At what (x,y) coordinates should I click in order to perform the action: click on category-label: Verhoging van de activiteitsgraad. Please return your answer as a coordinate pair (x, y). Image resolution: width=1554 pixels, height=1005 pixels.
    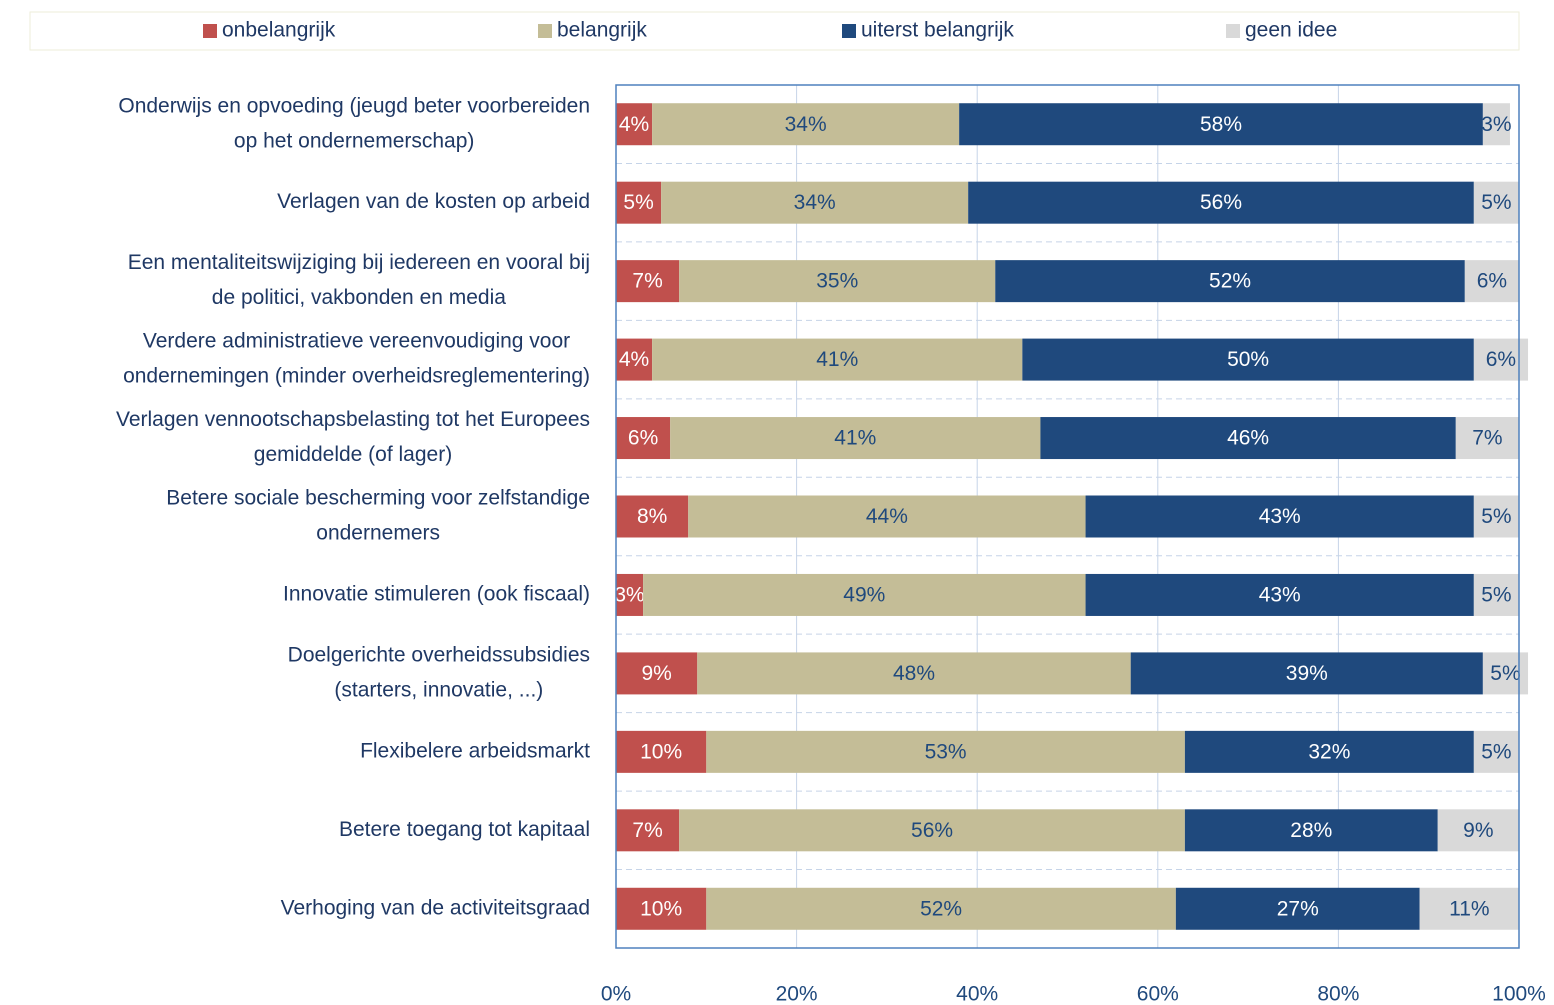
    Looking at the image, I should click on (435, 907).